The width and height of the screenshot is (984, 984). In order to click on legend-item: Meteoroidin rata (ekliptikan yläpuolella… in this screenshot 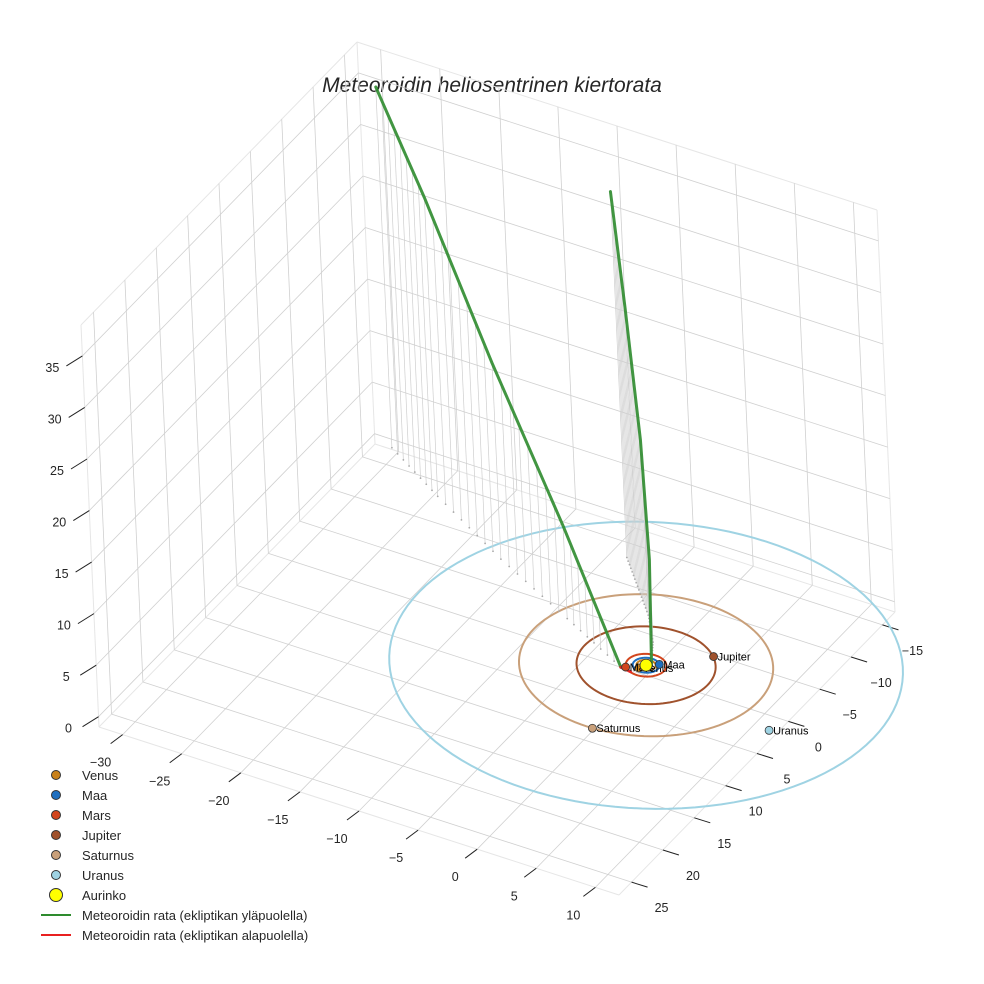, I will do `click(172, 915)`.